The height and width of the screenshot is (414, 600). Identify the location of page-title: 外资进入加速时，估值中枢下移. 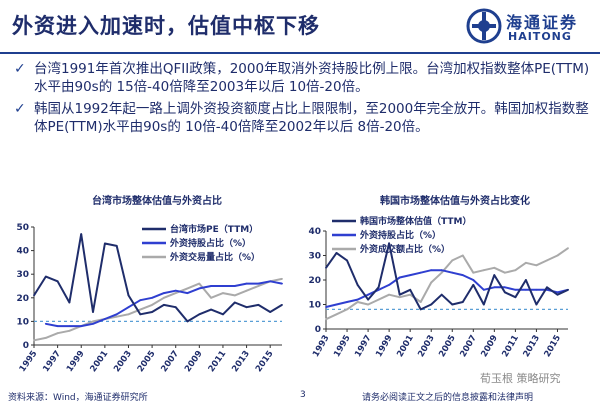
(166, 26).